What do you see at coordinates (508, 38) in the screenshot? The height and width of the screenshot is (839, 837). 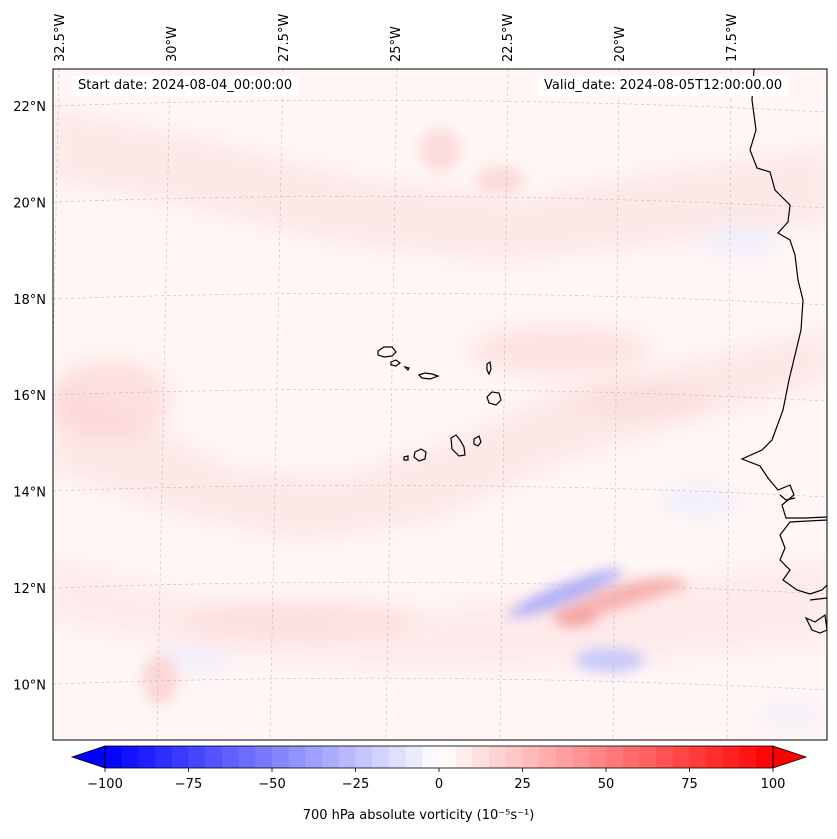 I see `longitude-label: 22.5°W` at bounding box center [508, 38].